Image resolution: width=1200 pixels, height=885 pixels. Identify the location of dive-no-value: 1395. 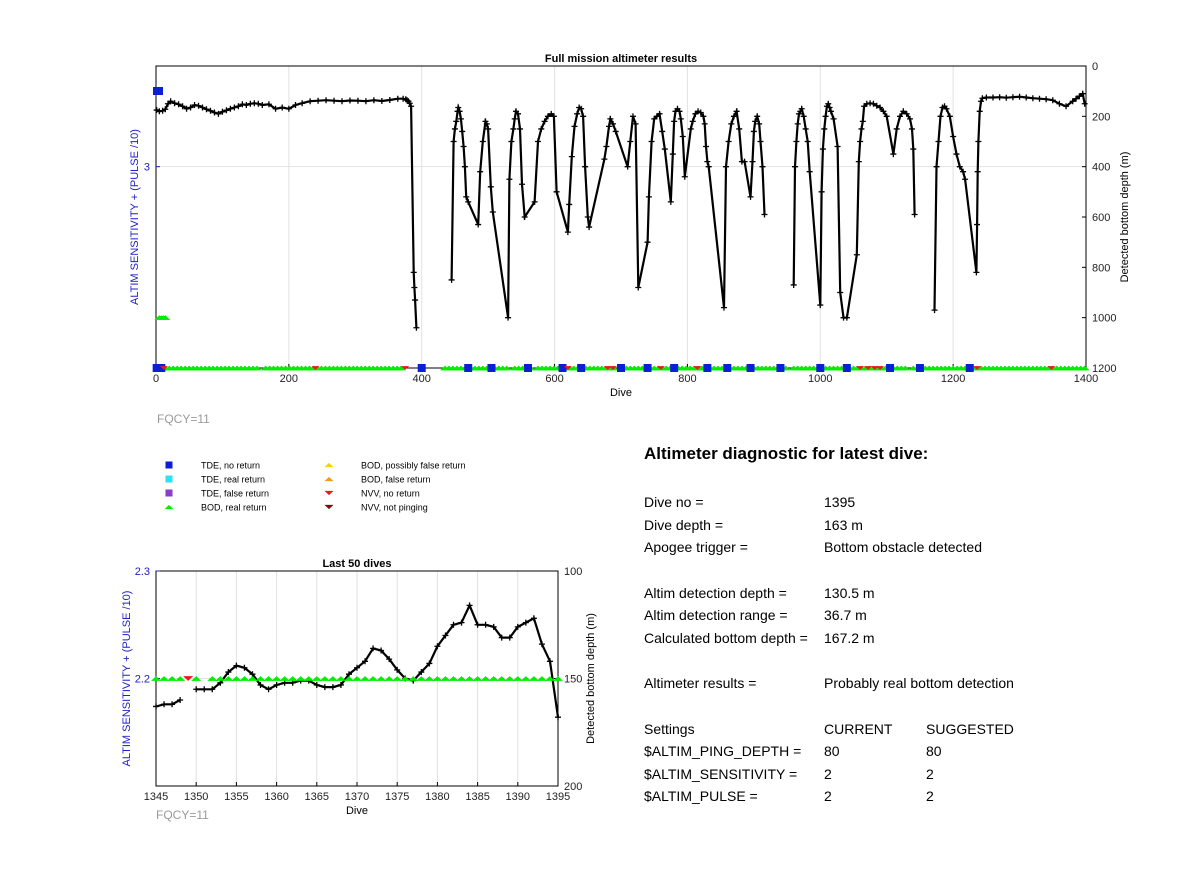
(840, 502).